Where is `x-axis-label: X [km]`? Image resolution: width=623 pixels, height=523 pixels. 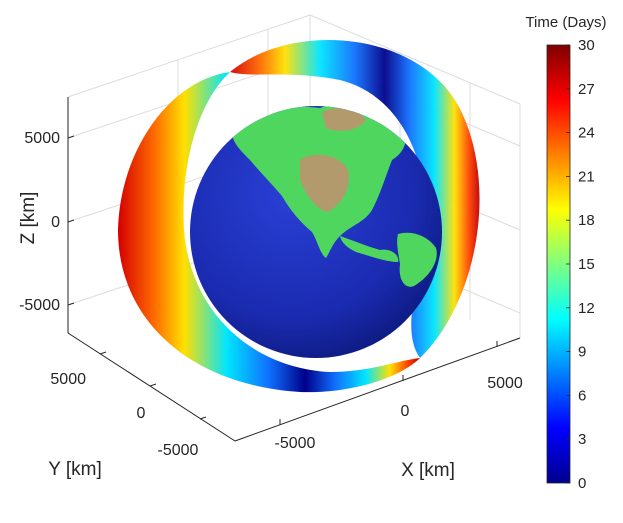
x-axis-label: X [km] is located at coordinates (428, 470).